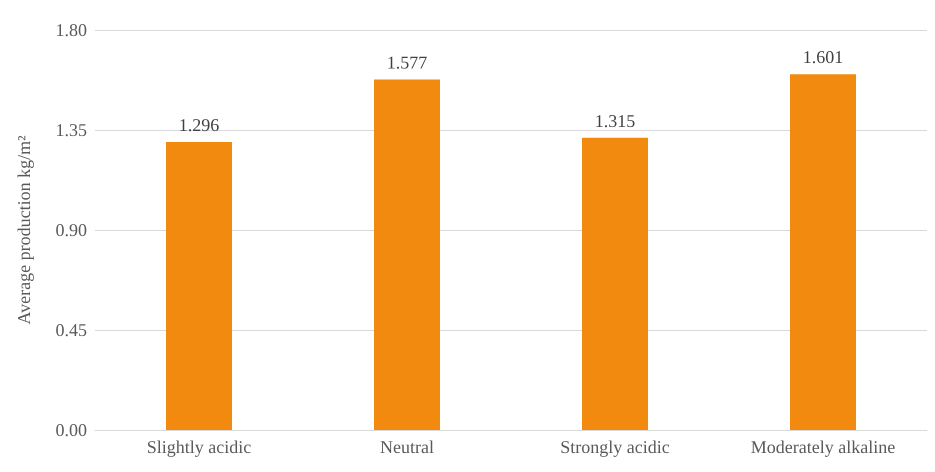 The width and height of the screenshot is (935, 472). Describe the element at coordinates (407, 62) in the screenshot. I see `data-label: 1.577` at that location.